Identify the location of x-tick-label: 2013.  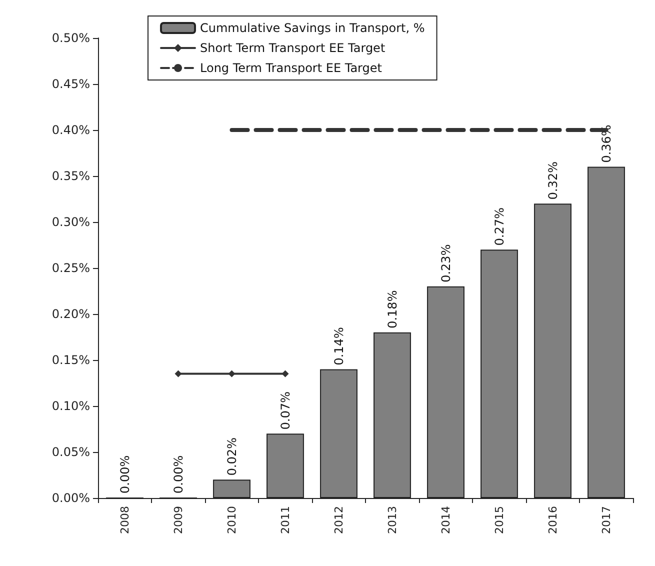
(392, 520).